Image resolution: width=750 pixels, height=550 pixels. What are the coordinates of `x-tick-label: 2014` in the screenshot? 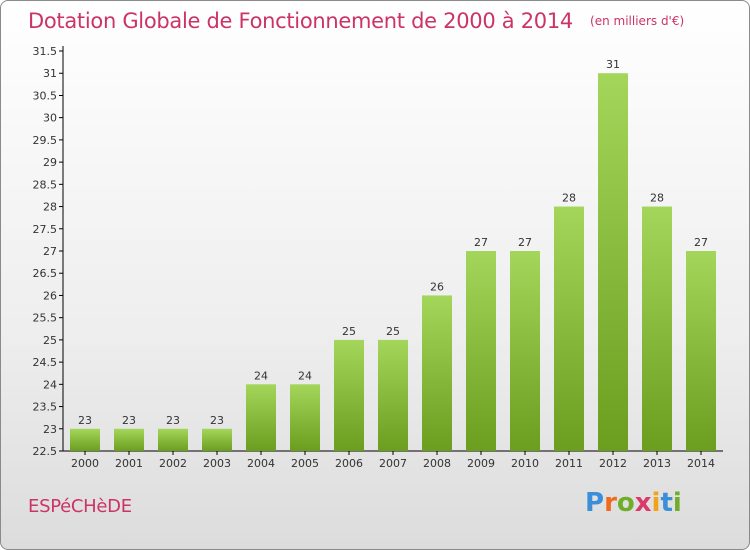 It's located at (701, 463).